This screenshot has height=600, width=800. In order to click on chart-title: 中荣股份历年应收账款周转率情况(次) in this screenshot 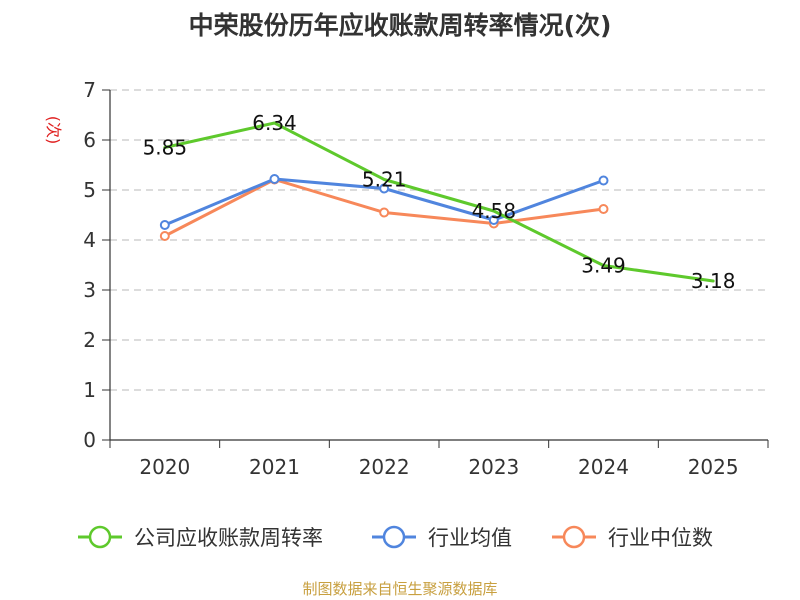, I will do `click(400, 25)`.